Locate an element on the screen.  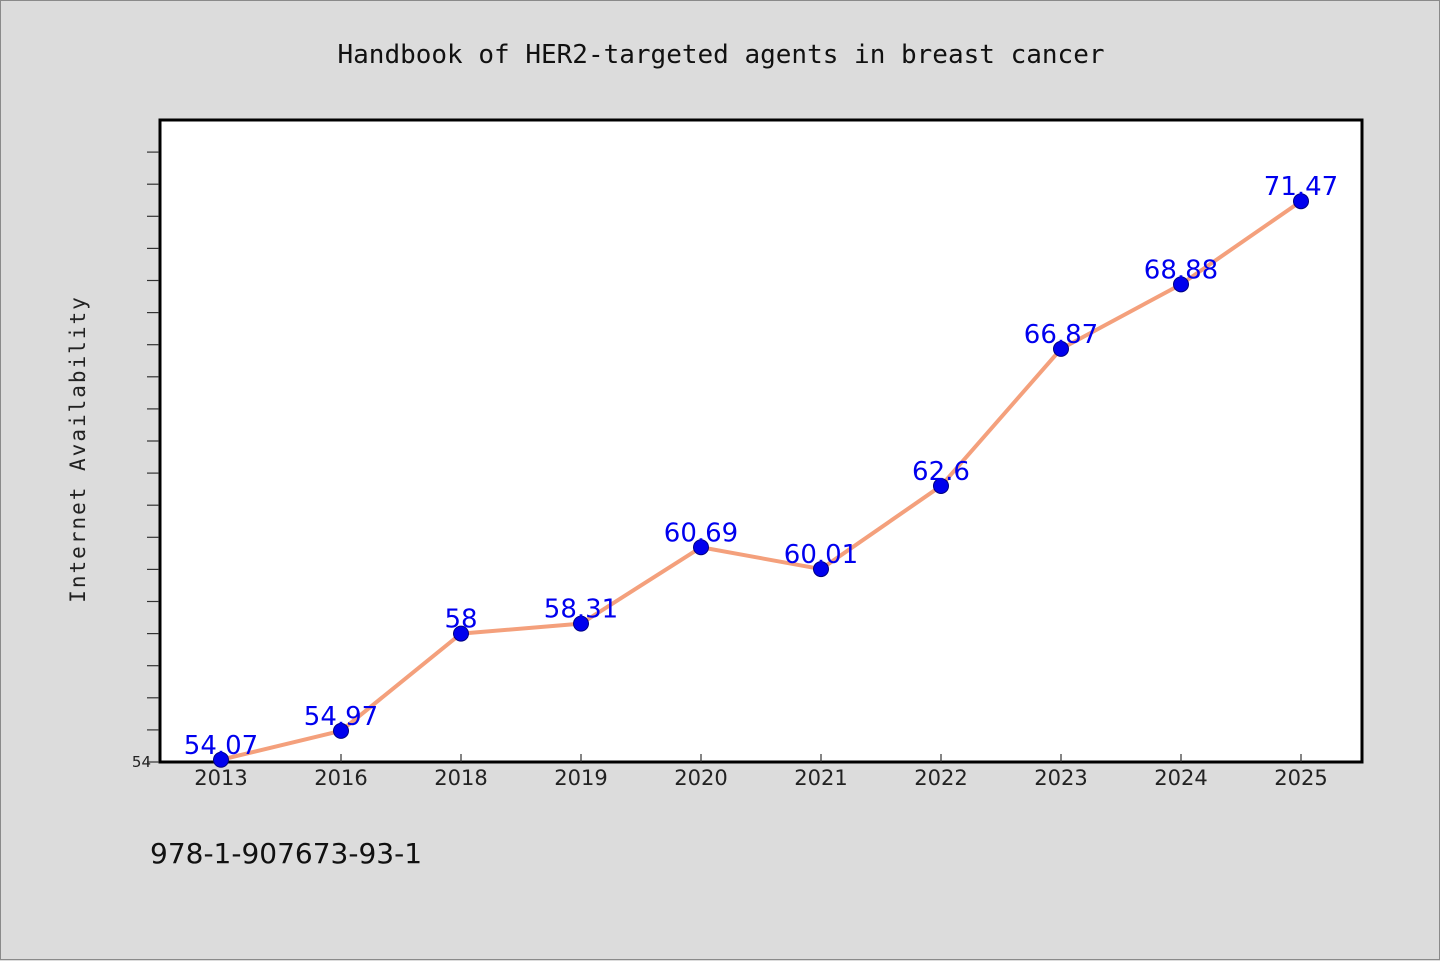
data-label: 62.6 is located at coordinates (941, 472).